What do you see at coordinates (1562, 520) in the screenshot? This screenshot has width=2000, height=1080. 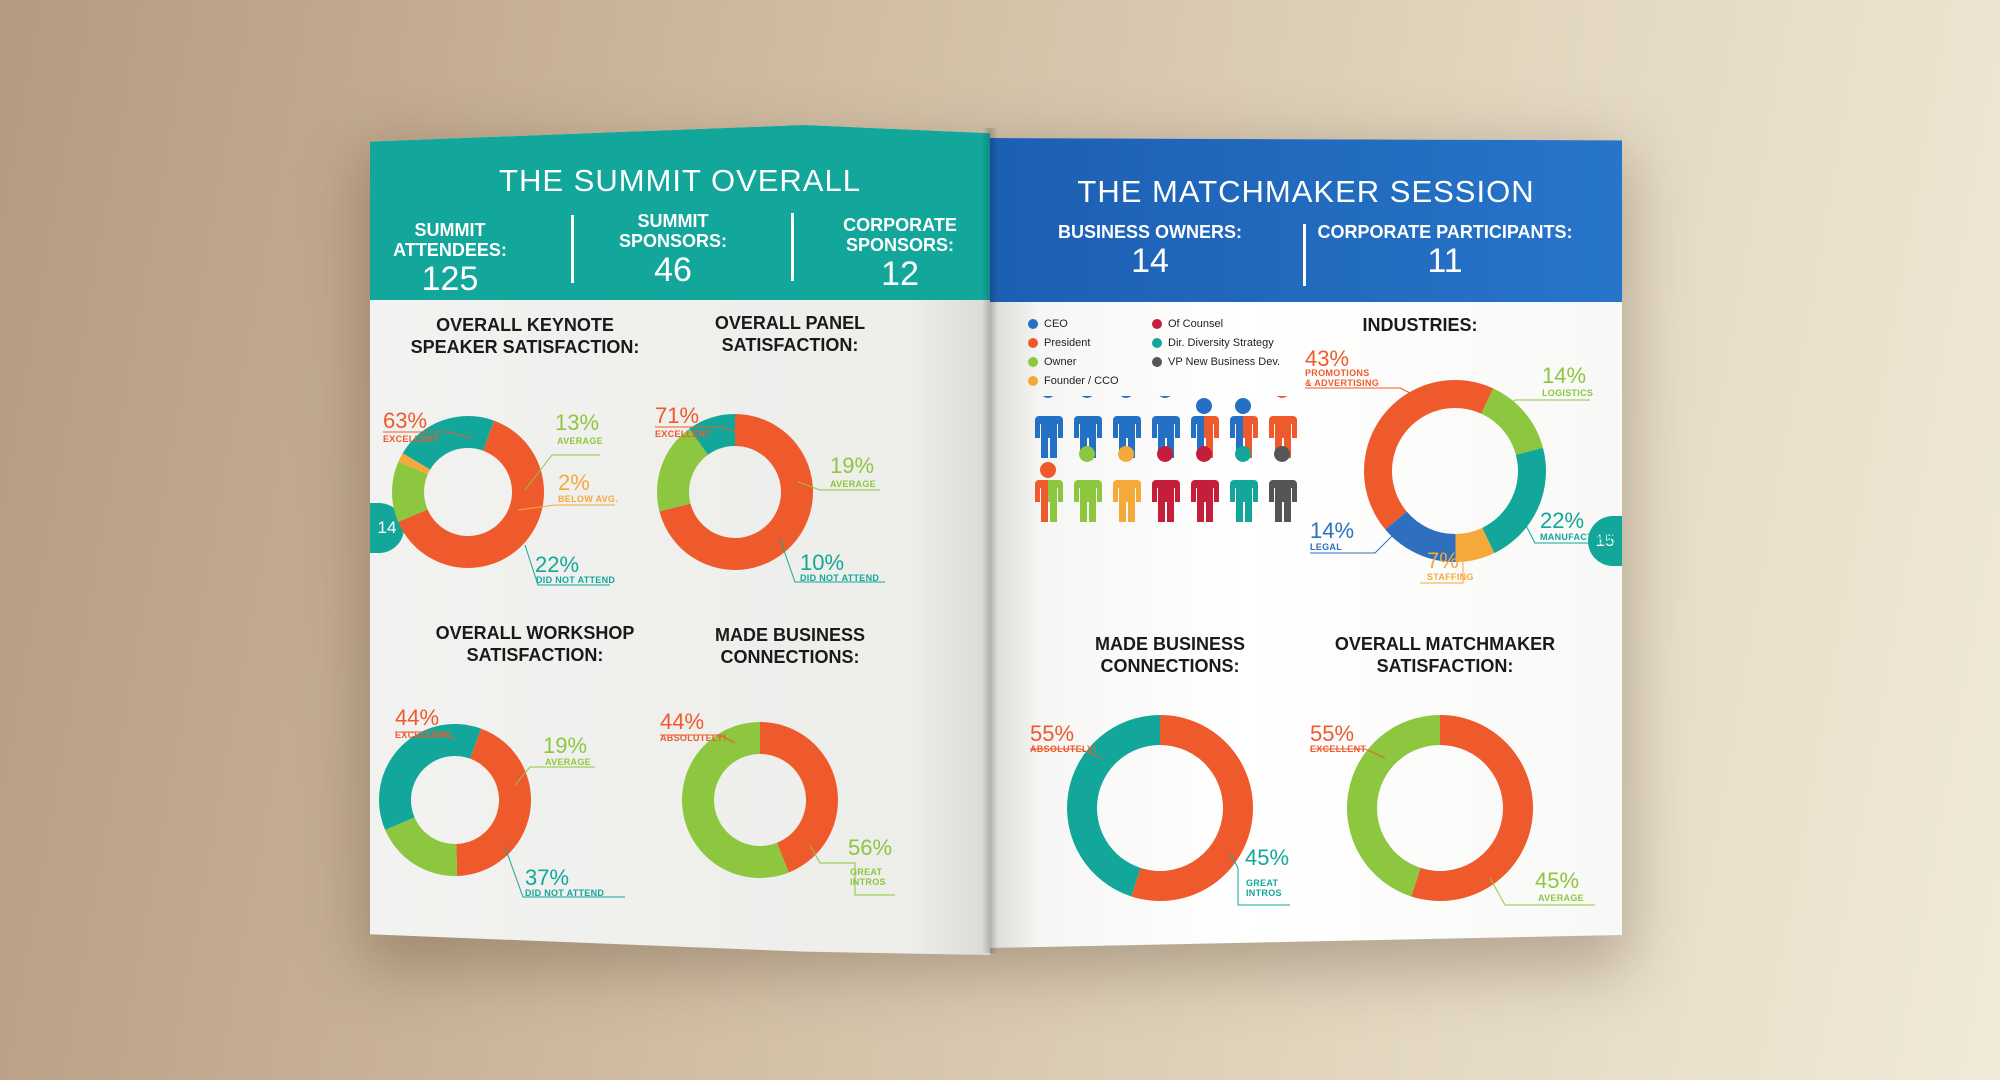 I see `industries-manufacturing-pct: 22%` at bounding box center [1562, 520].